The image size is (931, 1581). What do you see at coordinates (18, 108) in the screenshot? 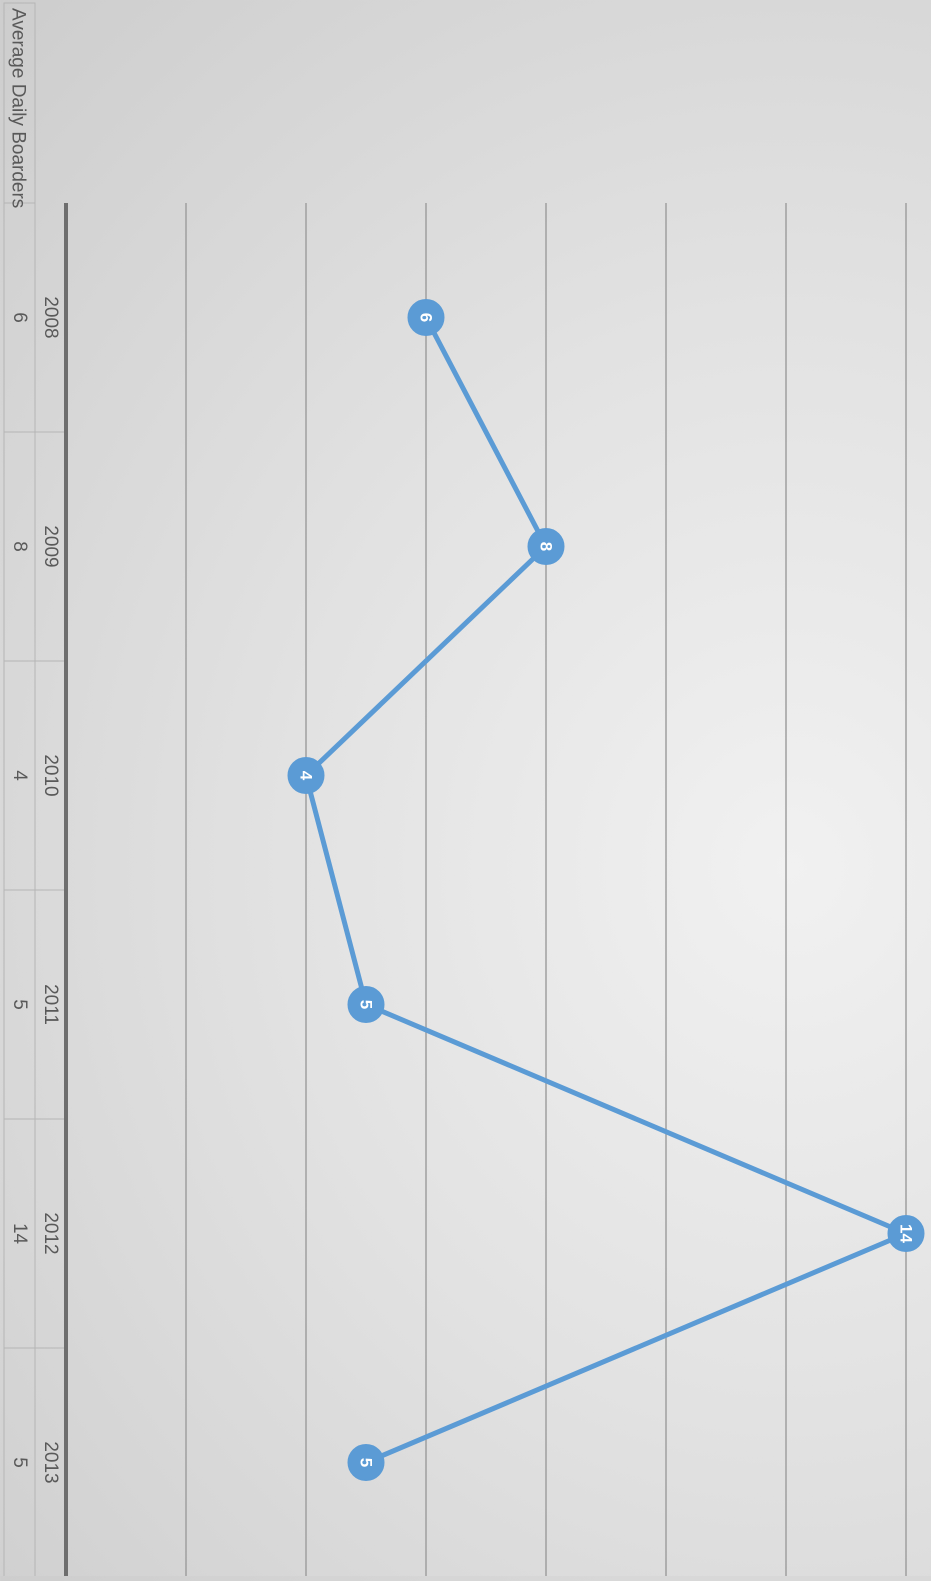
I see `table-series-name: Average Daily Boarders` at bounding box center [18, 108].